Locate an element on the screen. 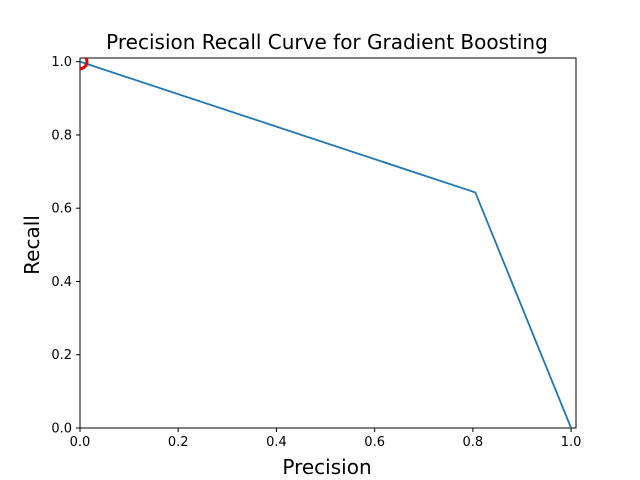  marker-layer is located at coordinates (84, 64).